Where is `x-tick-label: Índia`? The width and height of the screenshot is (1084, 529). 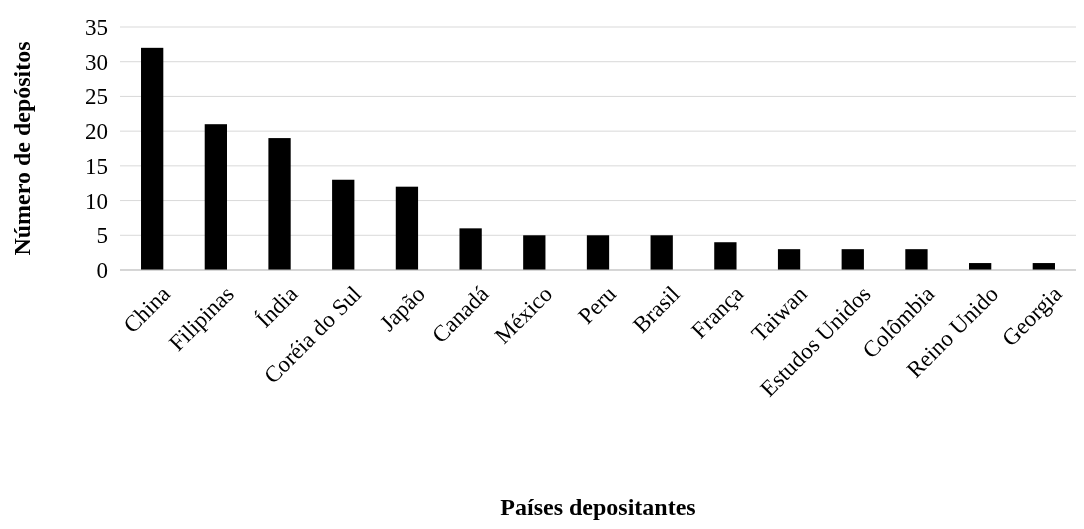
x-tick-label: Índia is located at coordinates (277, 307).